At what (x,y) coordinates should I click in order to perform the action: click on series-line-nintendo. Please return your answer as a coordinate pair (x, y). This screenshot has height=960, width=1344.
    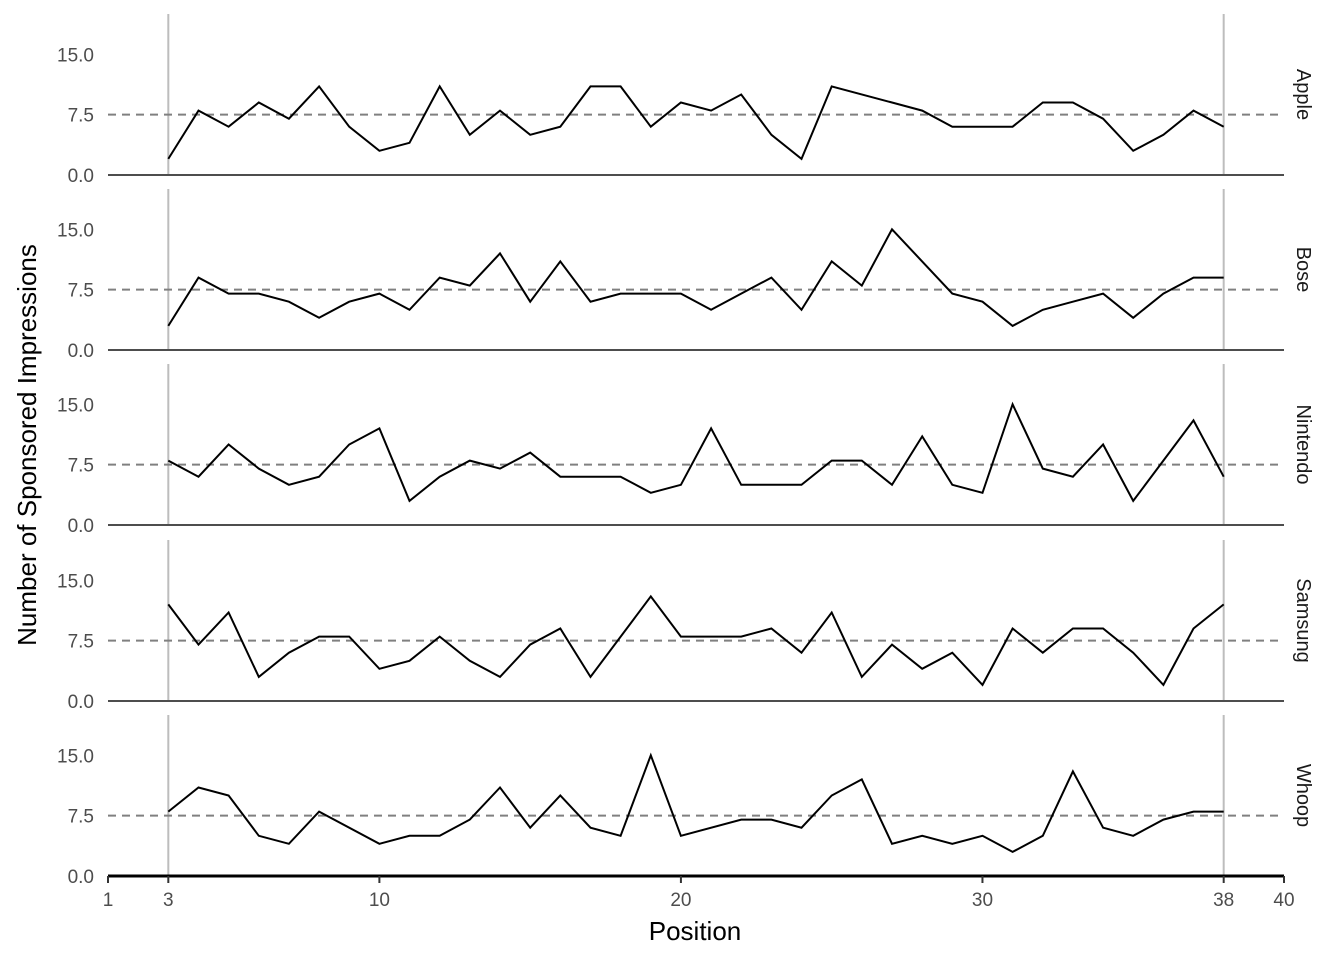
    Looking at the image, I should click on (696, 452).